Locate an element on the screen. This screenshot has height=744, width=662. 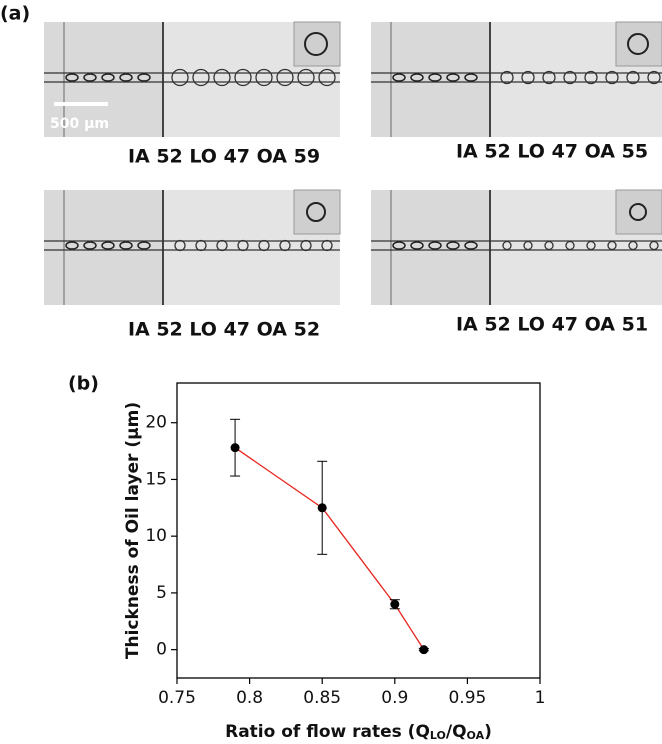
label-part: Ratio of flow rates (Q is located at coordinates (327, 732).